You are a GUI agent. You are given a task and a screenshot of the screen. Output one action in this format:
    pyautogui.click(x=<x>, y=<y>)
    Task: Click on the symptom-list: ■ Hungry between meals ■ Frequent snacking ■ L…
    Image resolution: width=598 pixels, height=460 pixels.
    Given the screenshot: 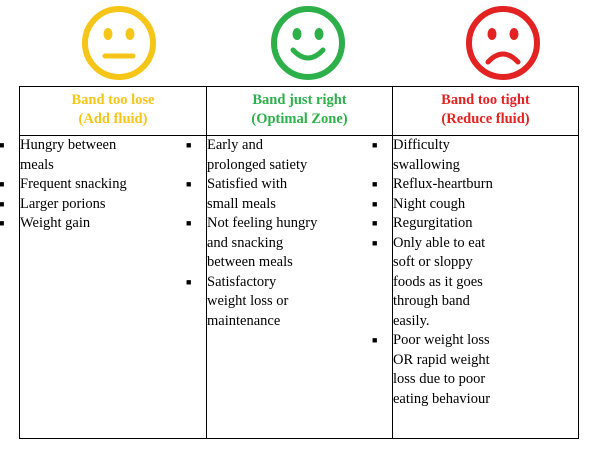 What is the action you would take?
    pyautogui.click(x=103, y=185)
    